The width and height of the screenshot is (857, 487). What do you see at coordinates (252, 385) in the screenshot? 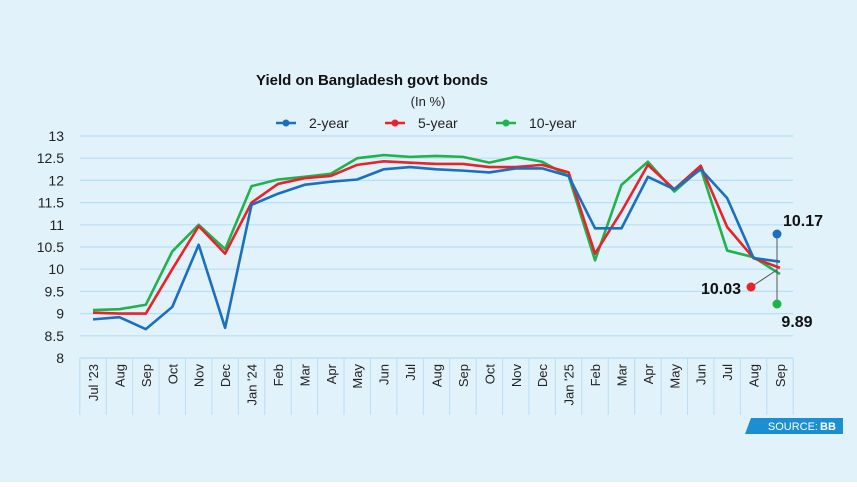
I see `x-tick-label: Jan '24` at bounding box center [252, 385].